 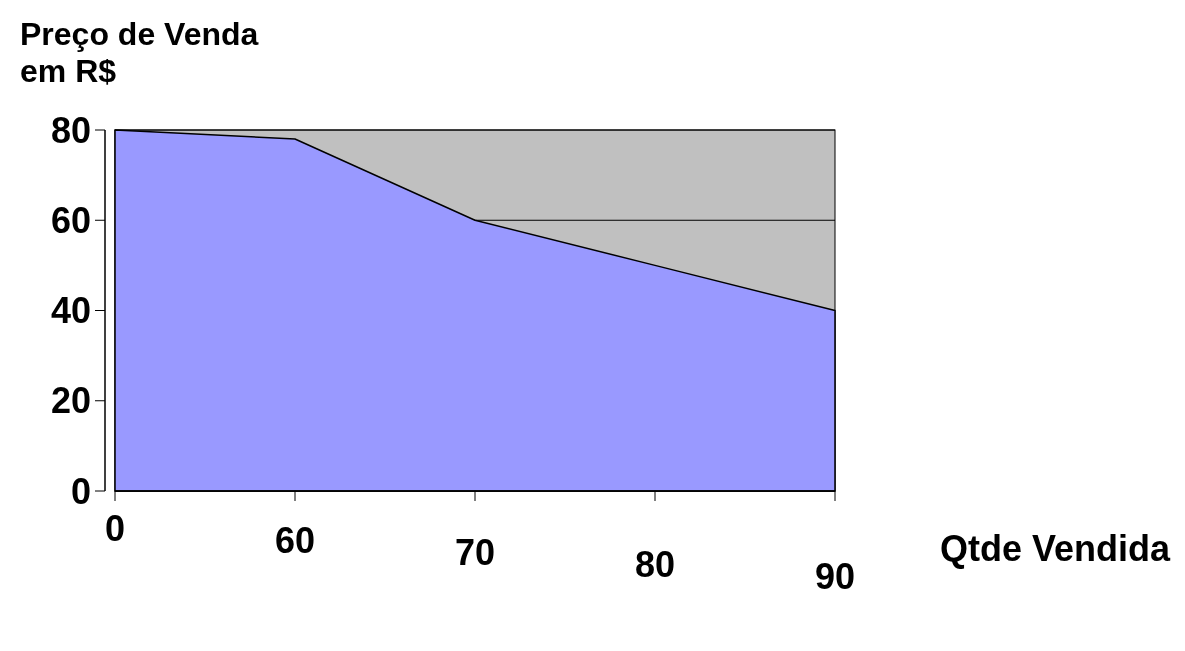 I want to click on y-tick-label: 40, so click(x=70, y=311).